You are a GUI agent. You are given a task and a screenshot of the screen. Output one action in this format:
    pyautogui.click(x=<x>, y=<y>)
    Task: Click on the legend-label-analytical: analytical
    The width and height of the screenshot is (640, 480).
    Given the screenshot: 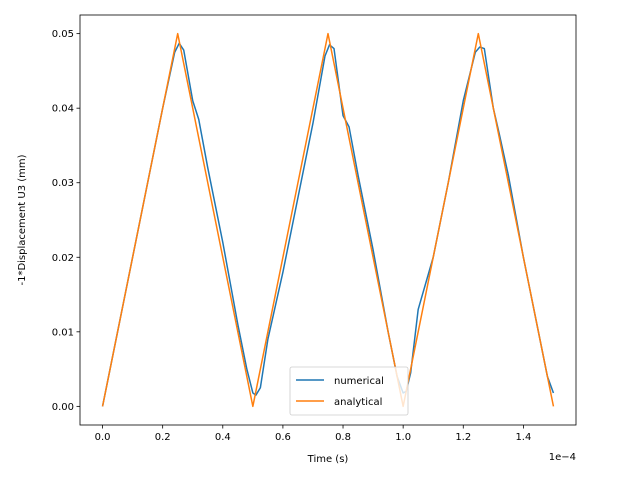 What is the action you would take?
    pyautogui.click(x=358, y=402)
    